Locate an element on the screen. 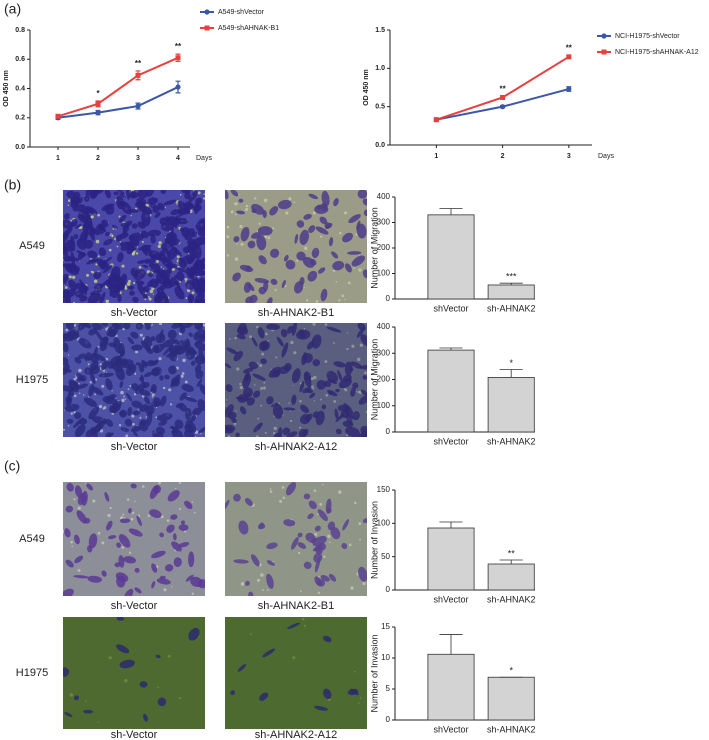 This screenshot has height=740, width=709. micrograph-content is located at coordinates (134, 246).